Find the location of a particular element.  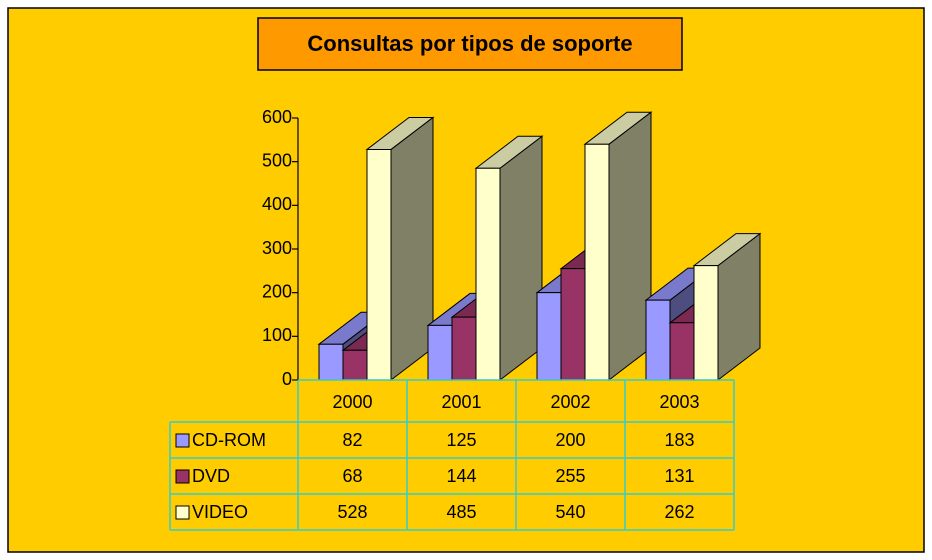

table-value: 200 is located at coordinates (570, 440).